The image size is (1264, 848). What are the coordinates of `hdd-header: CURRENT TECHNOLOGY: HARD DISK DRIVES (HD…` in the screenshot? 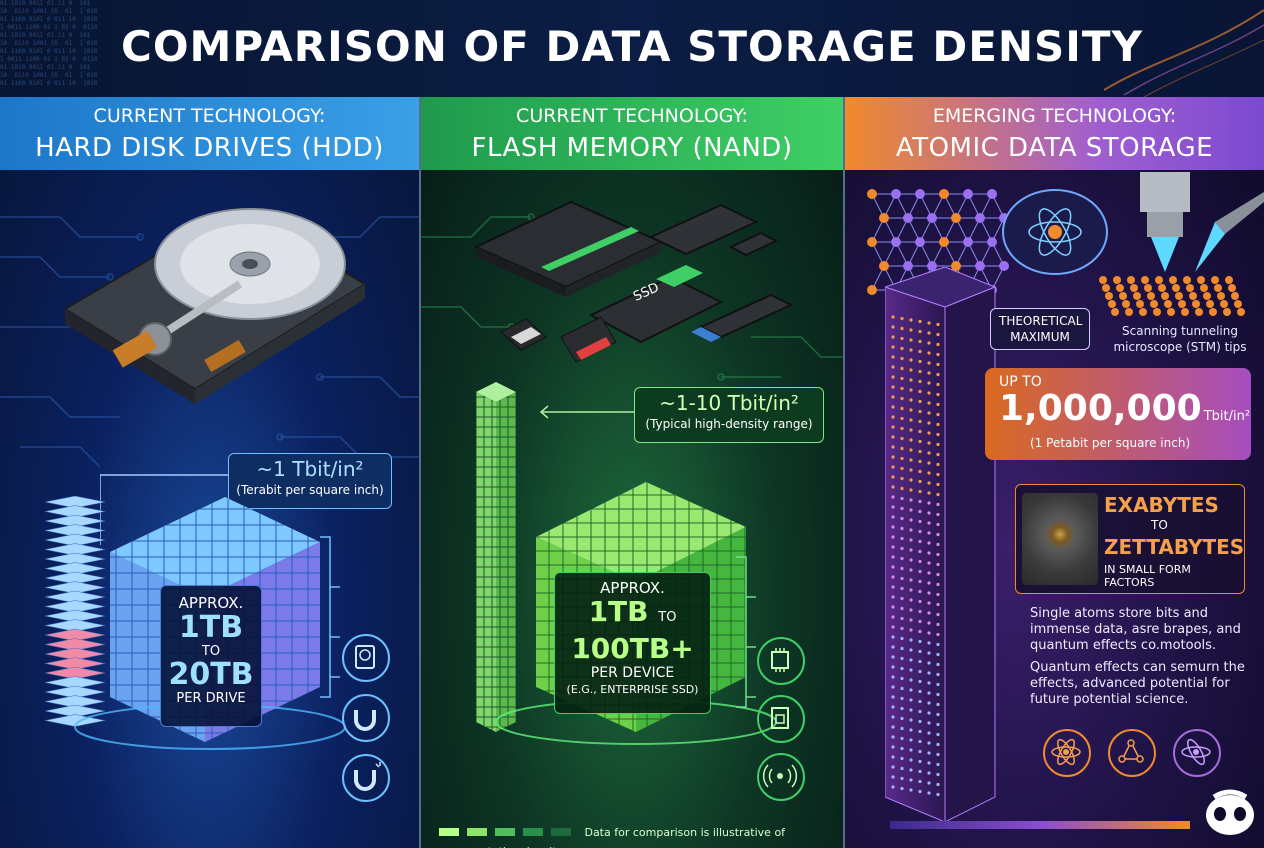 It's located at (209, 133).